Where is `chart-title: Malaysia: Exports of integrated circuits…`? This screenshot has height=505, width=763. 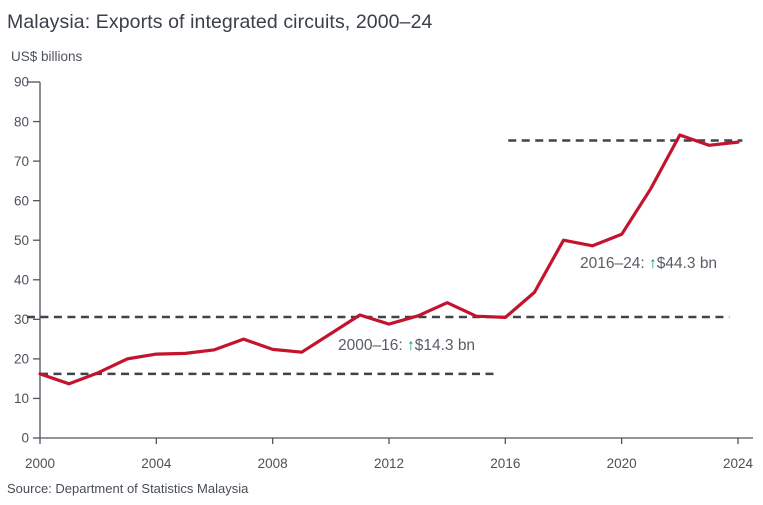 chart-title: Malaysia: Exports of integrated circuits… is located at coordinates (220, 22).